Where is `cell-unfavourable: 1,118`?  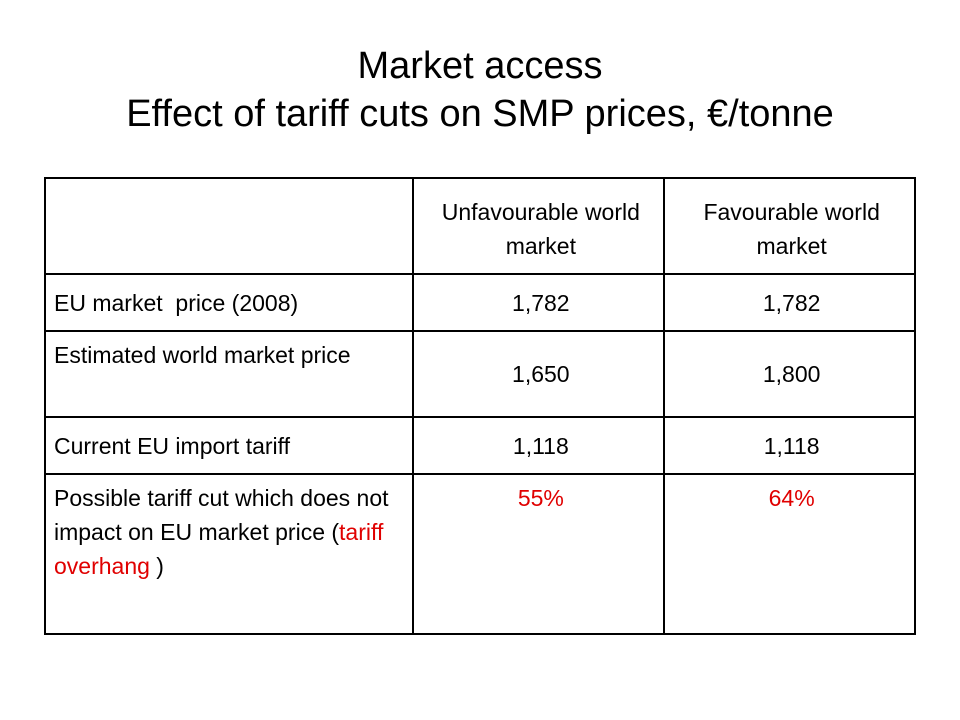 cell-unfavourable: 1,118 is located at coordinates (539, 445).